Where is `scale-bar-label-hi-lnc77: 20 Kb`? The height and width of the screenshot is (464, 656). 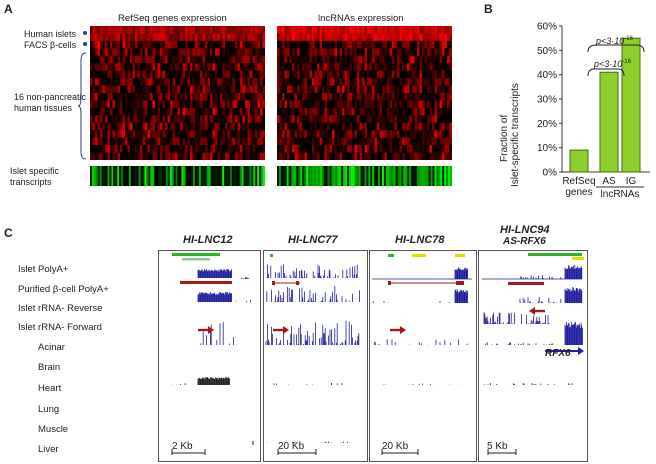
scale-bar-label-hi-lnc77: 20 Kb is located at coordinates (291, 446).